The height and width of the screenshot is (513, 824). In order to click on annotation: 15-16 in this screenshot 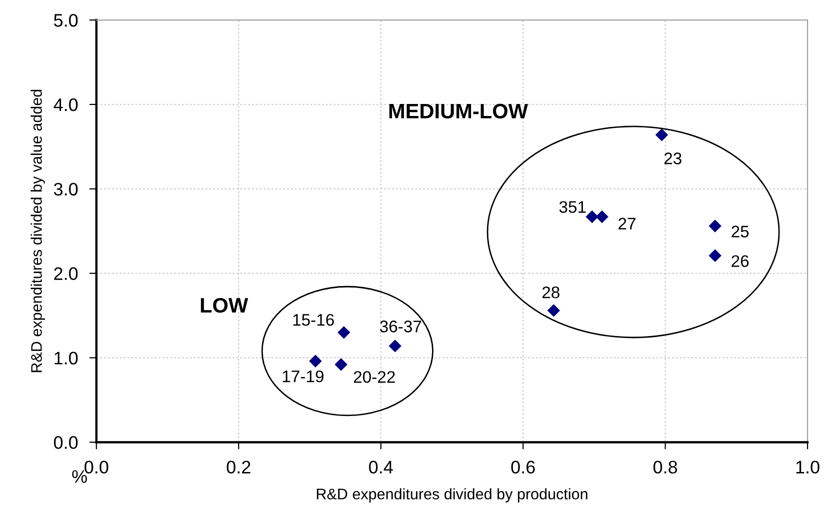, I will do `click(313, 320)`.